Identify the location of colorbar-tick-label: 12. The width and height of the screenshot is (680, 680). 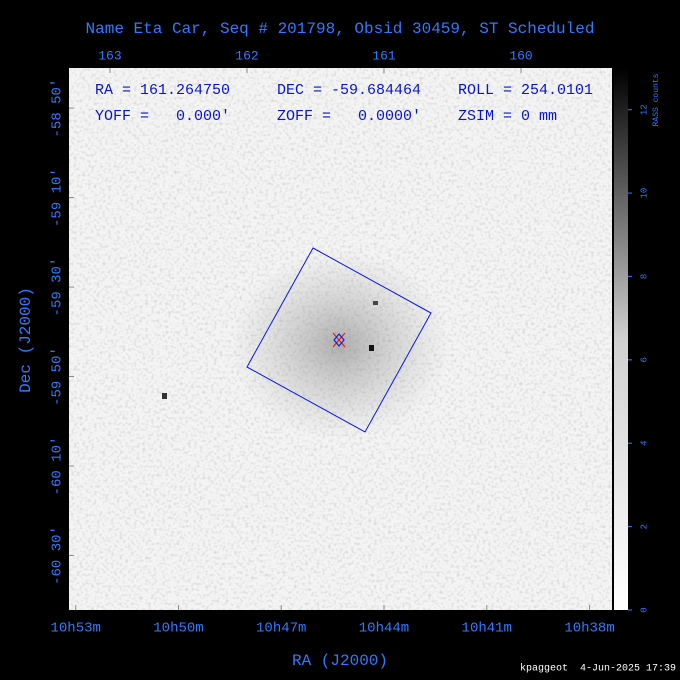
(644, 109).